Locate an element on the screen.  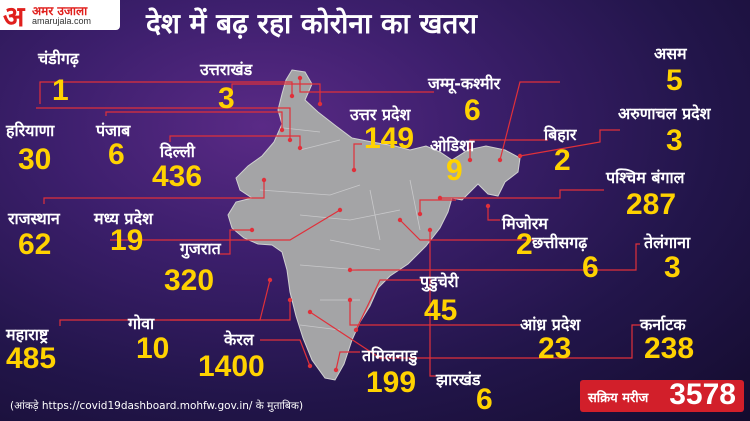
value-chandigarh: 1 is located at coordinates (60, 90).